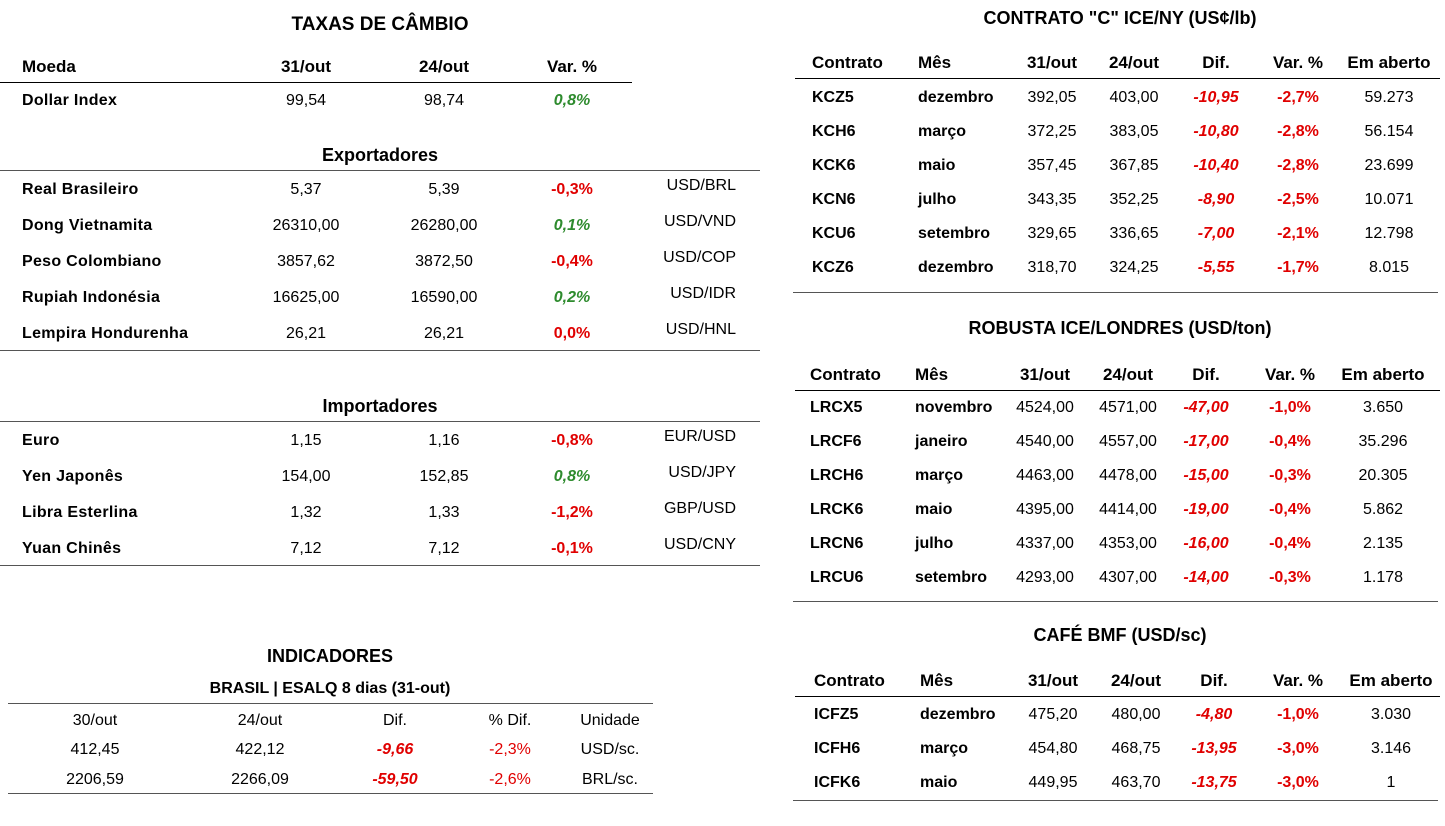  Describe the element at coordinates (572, 189) in the screenshot. I see `var-percent: -0,3%` at that location.